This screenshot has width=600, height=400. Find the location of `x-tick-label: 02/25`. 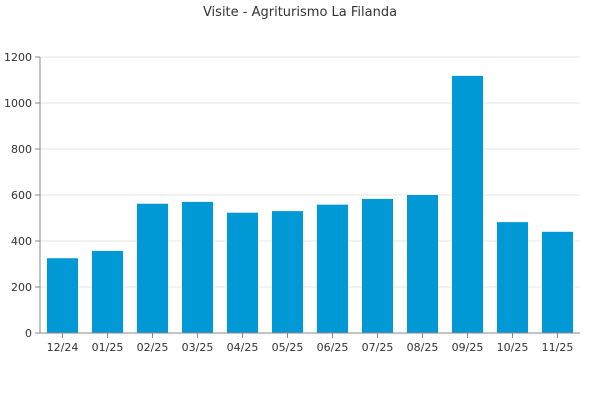

x-tick-label: 02/25 is located at coordinates (153, 347).